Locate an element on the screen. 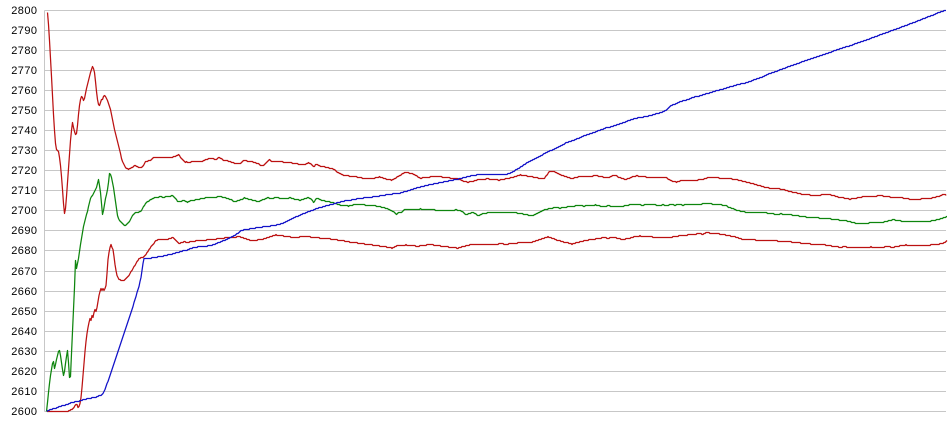  svg-text: 2780 is located at coordinates (24, 51).